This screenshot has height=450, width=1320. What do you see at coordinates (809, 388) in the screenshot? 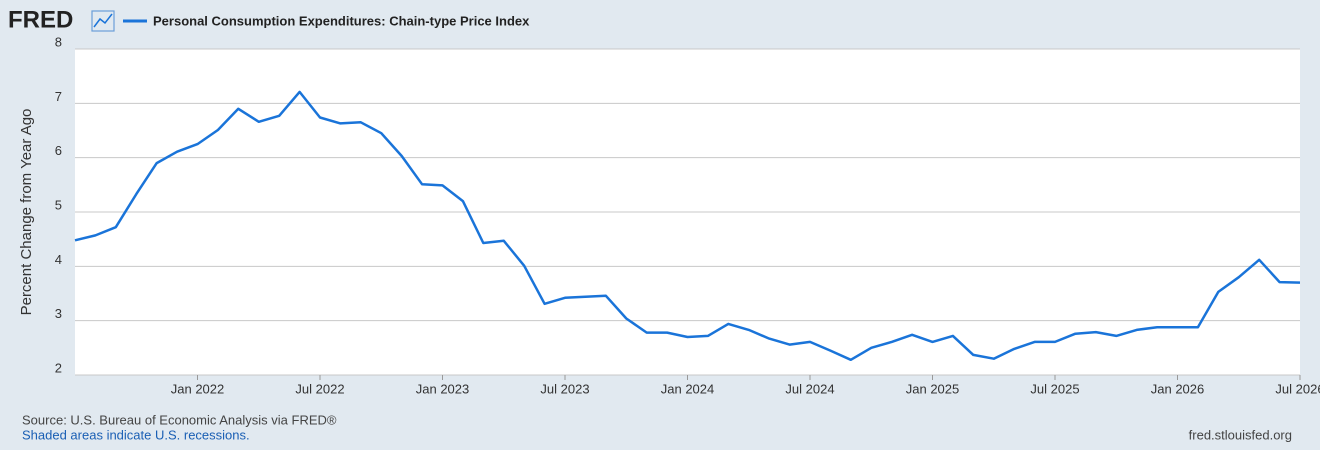
I see `x-tick-label: Jul 2024` at bounding box center [809, 388].